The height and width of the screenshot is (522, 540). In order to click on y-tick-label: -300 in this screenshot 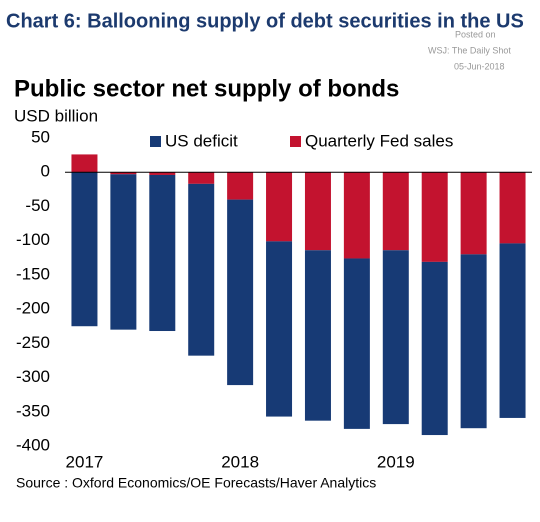, I will do `click(33, 376)`.